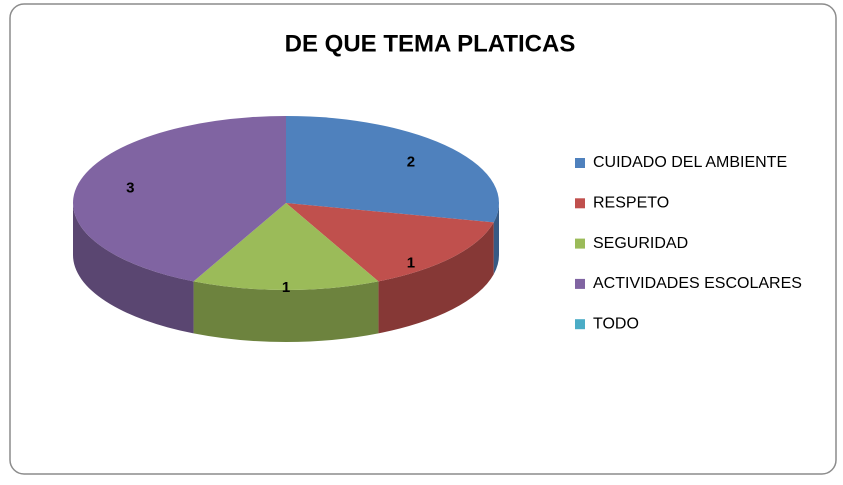  Describe the element at coordinates (631, 203) in the screenshot. I see `legend-label: RESPETO` at that location.